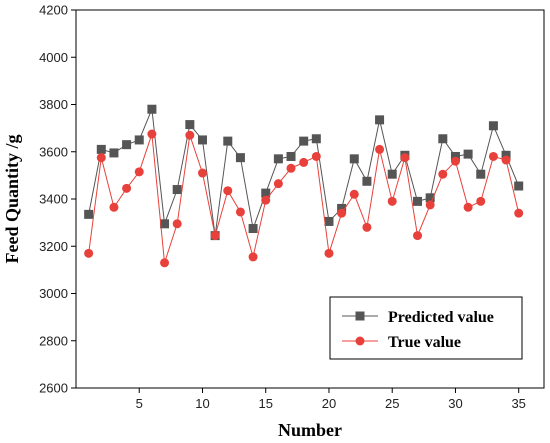 This screenshot has height=443, width=550. I want to click on x-tick-label: 10, so click(202, 403).